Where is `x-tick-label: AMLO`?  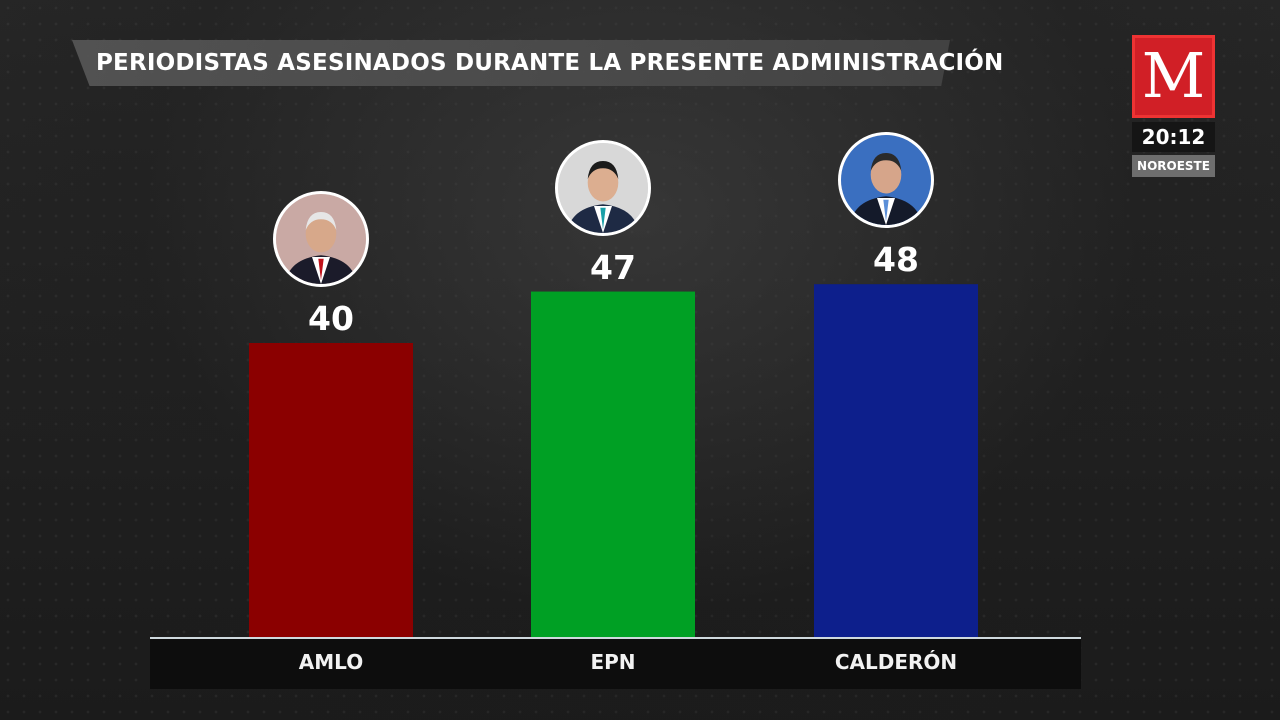
x-tick-label: AMLO is located at coordinates (331, 662).